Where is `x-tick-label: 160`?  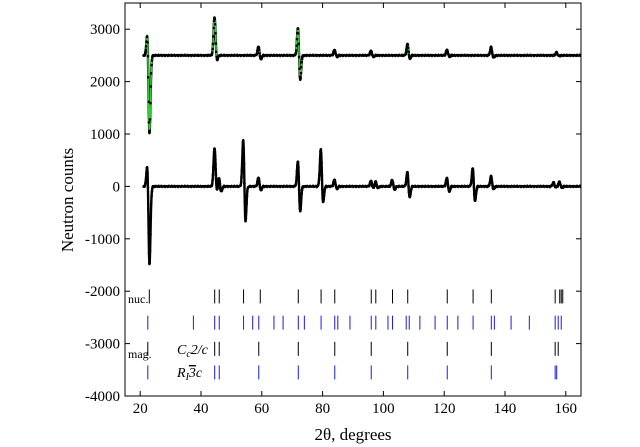
x-tick-label: 160 is located at coordinates (566, 409).